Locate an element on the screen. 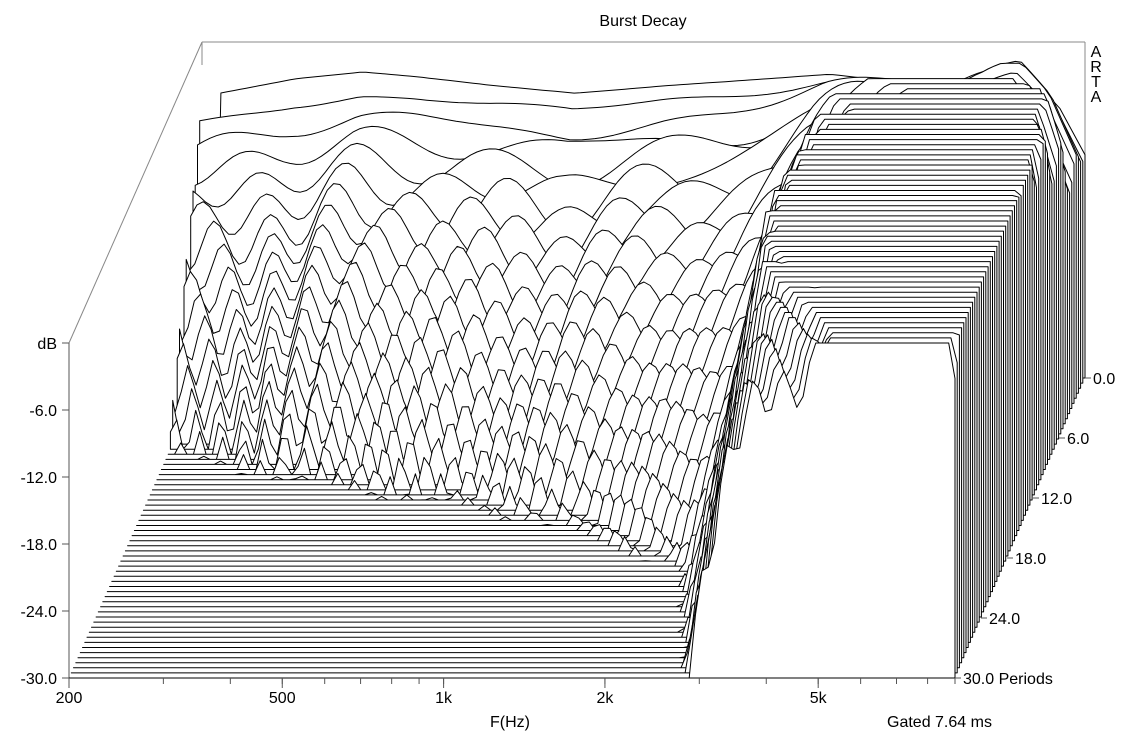 This screenshot has width=1123, height=743. y-tick-label: -6.0 is located at coordinates (43, 411).